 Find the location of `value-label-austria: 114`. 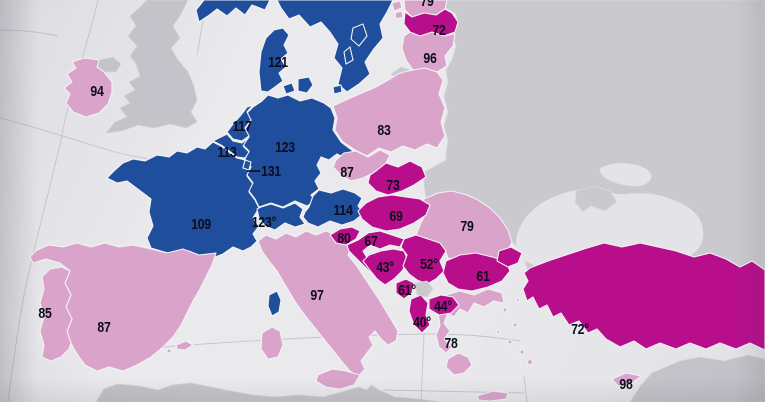

value-label-austria: 114 is located at coordinates (343, 210).